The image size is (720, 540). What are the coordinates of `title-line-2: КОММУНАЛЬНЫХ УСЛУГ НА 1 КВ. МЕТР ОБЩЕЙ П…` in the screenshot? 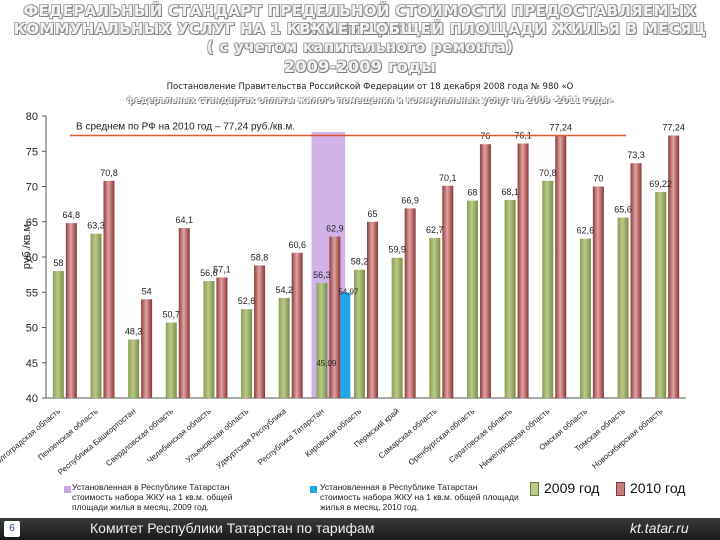 It's located at (360, 29).